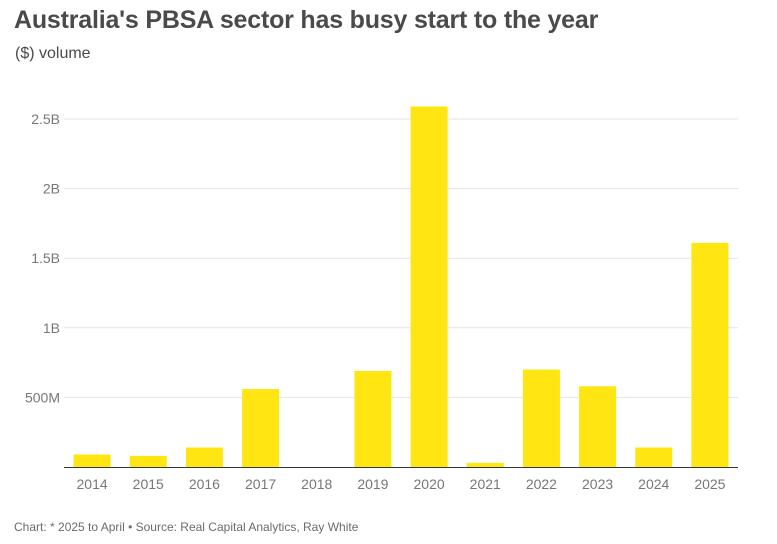  Describe the element at coordinates (53, 53) in the screenshot. I see `chart-subtitle: ($) volume` at that location.